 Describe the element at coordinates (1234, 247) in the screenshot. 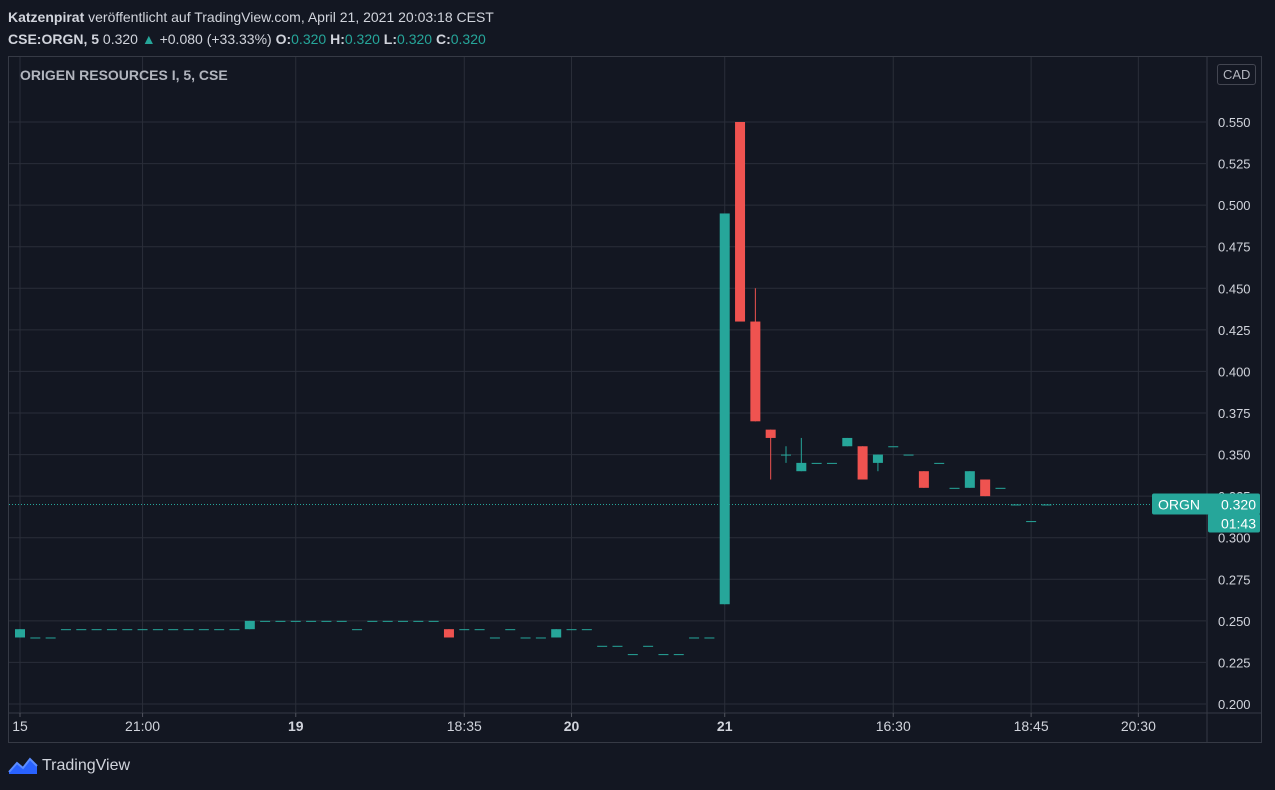

I see `y-tick-label: 0.475` at that location.